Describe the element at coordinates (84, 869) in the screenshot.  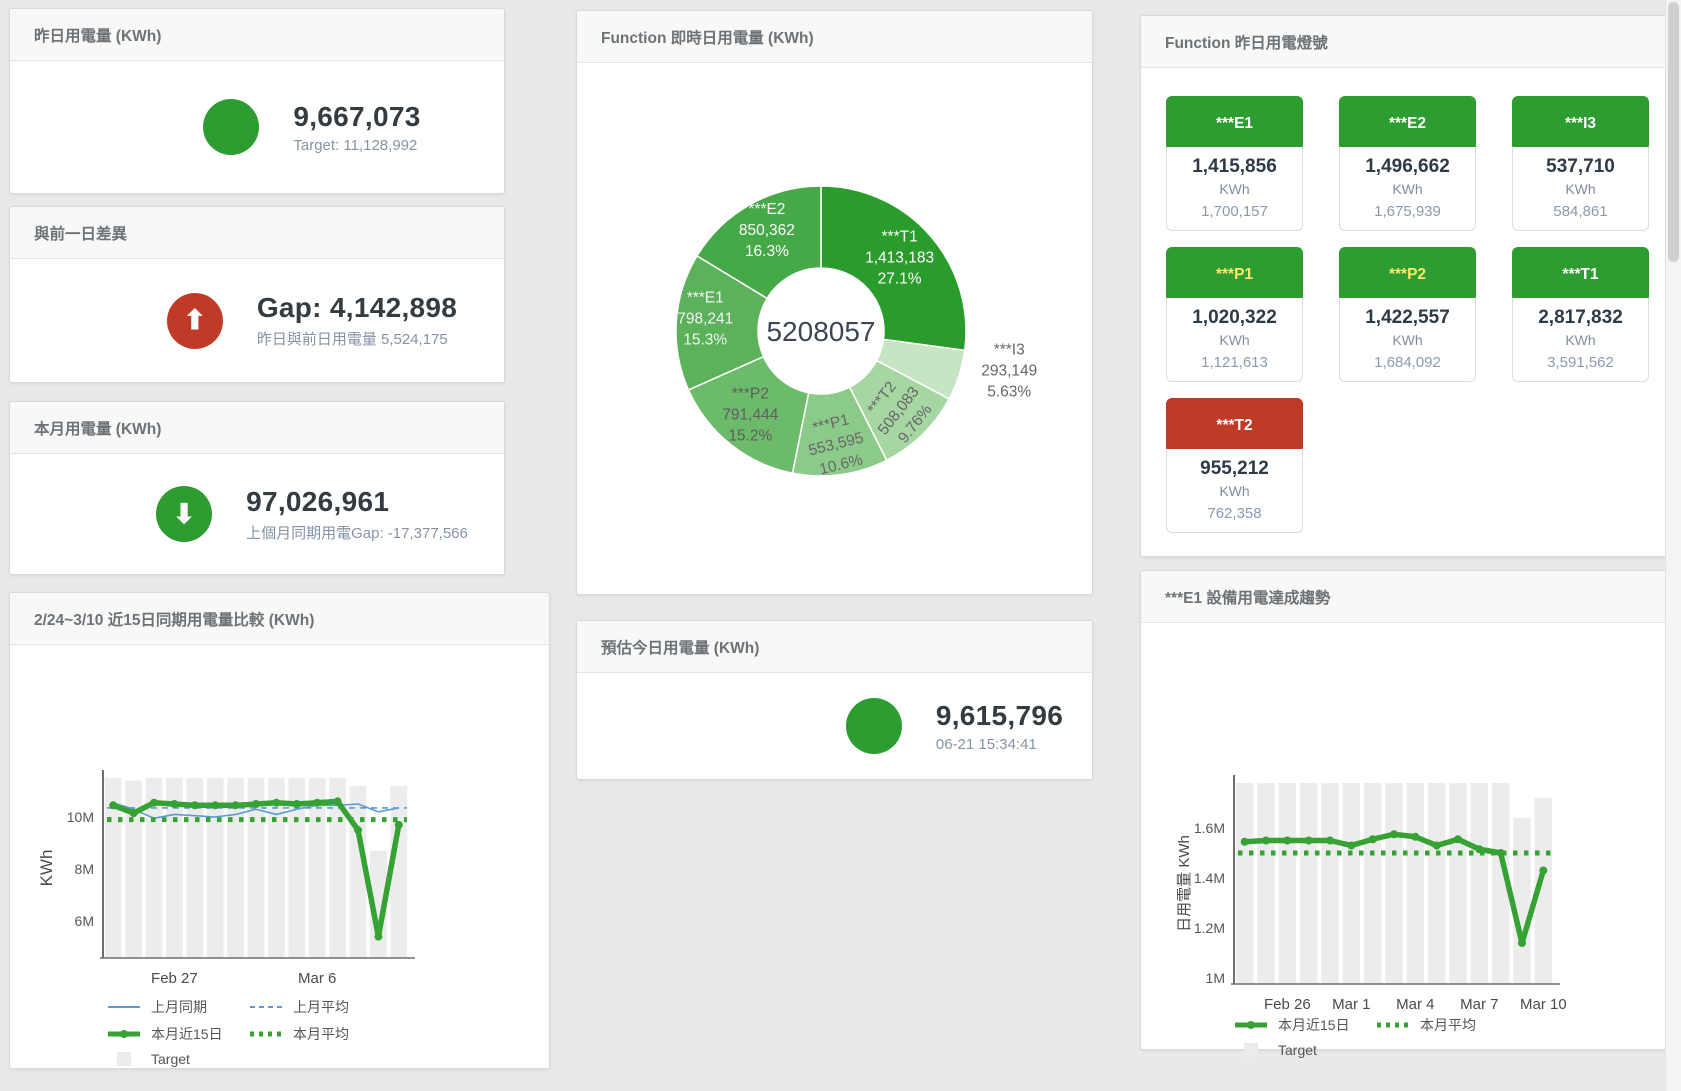
I see `y-tick-label: 8M` at that location.